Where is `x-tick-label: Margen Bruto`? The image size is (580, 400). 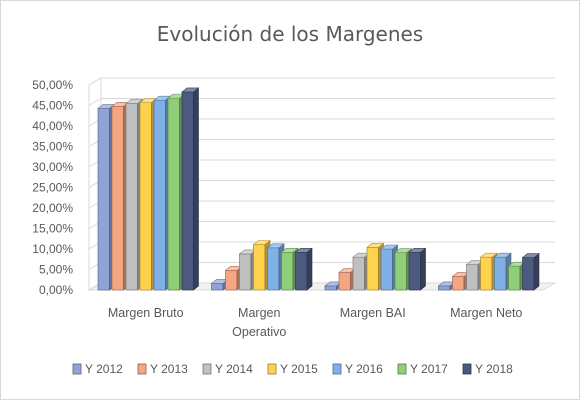 x-tick-label: Margen Bruto is located at coordinates (146, 313).